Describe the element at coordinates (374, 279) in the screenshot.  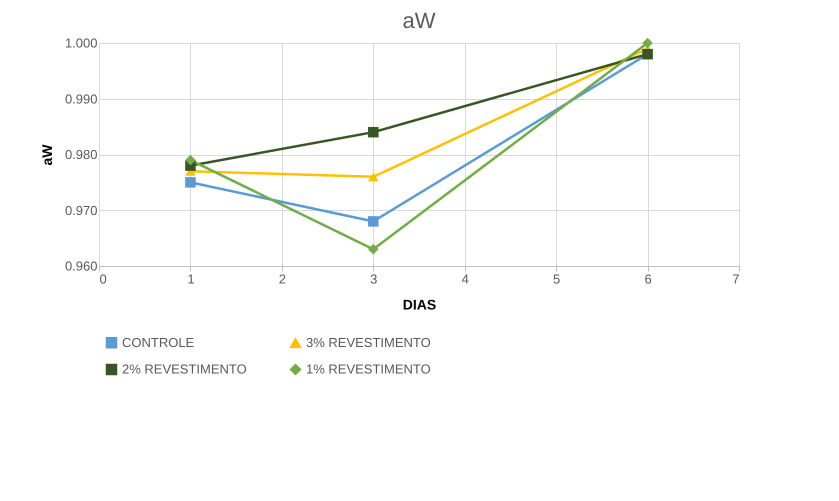
I see `x-tick-label: 3` at that location.